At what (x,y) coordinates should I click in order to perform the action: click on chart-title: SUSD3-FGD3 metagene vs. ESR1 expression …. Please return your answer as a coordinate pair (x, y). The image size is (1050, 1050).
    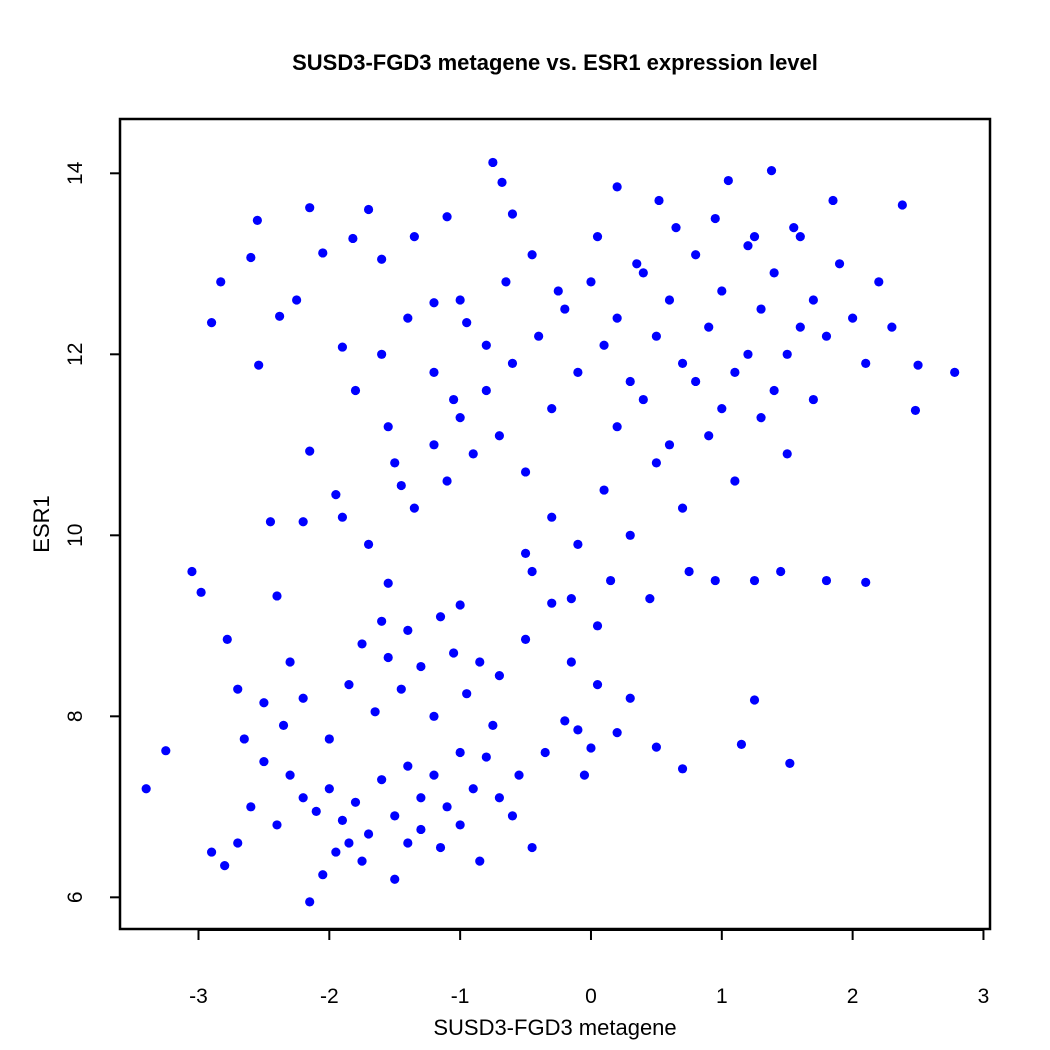
    Looking at the image, I should click on (555, 62).